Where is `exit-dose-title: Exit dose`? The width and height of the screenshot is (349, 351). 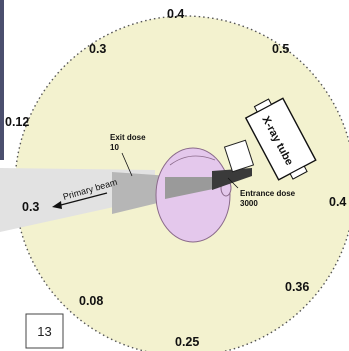
exit-dose-title: Exit dose is located at coordinates (128, 137).